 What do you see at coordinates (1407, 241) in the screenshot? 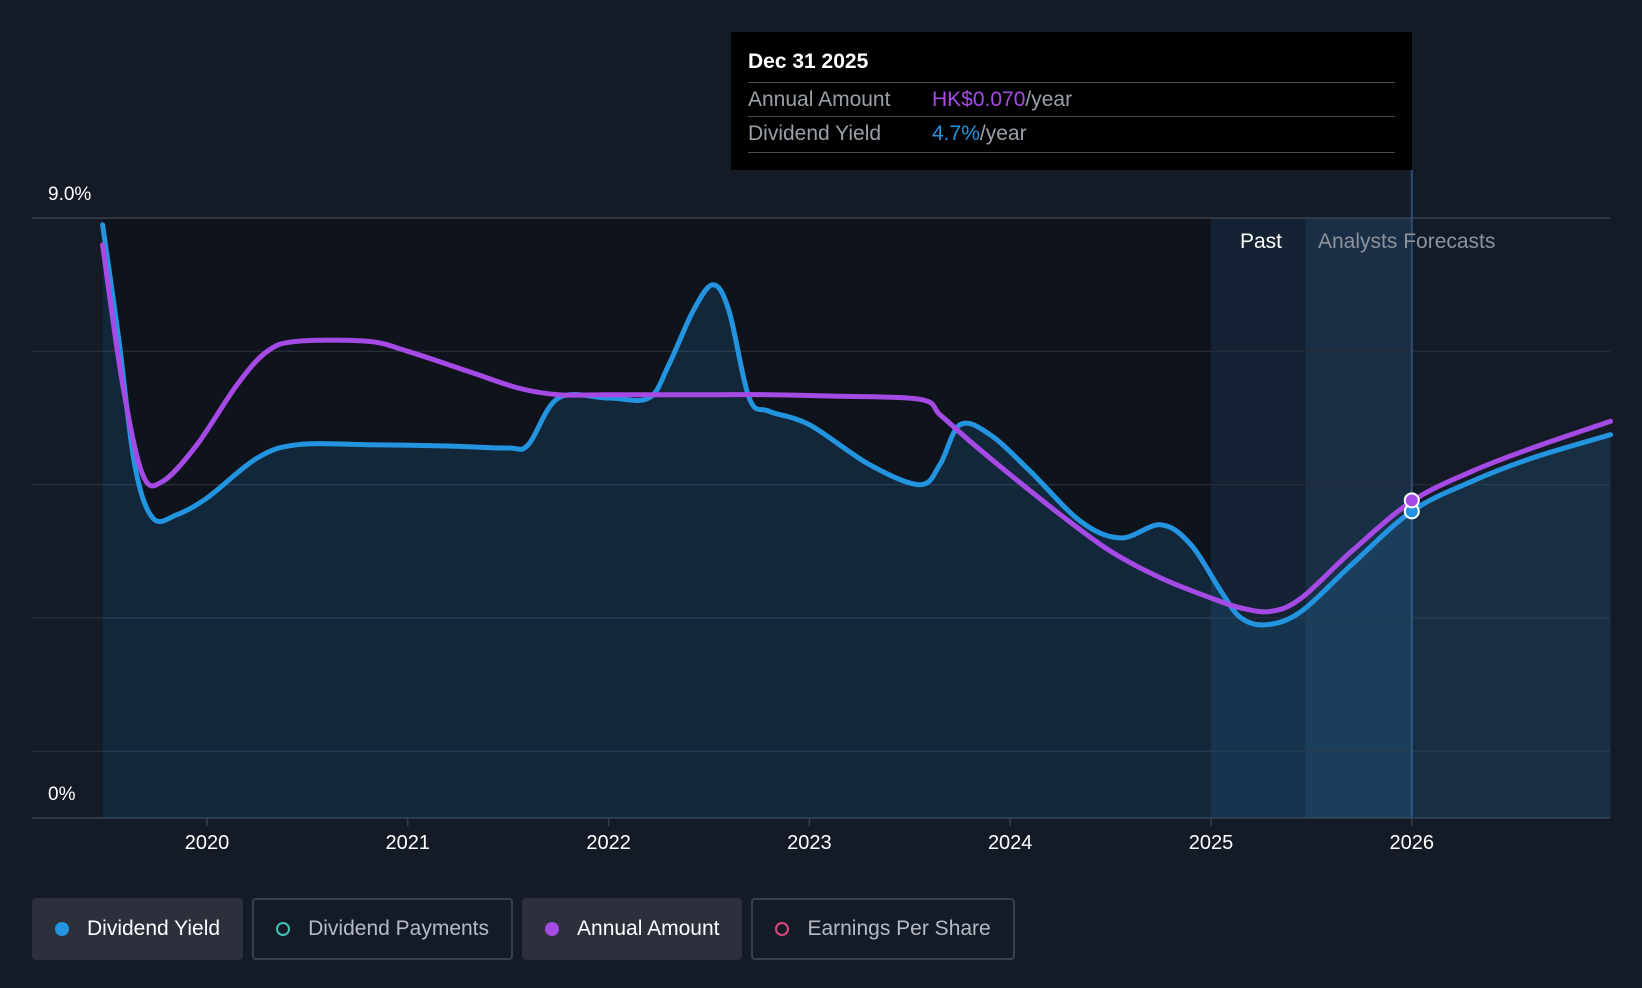
I see `analysts-forecasts-label: Analysts Forecasts` at bounding box center [1407, 241].